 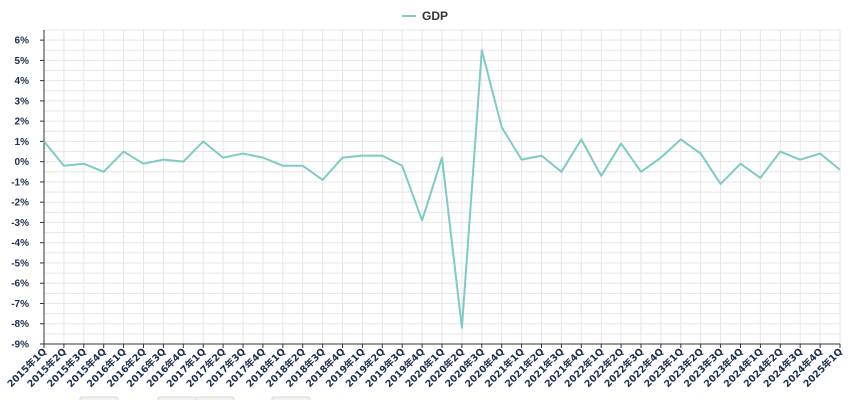 What do you see at coordinates (20, 304) in the screenshot?
I see `y-tick-label: -7%` at bounding box center [20, 304].